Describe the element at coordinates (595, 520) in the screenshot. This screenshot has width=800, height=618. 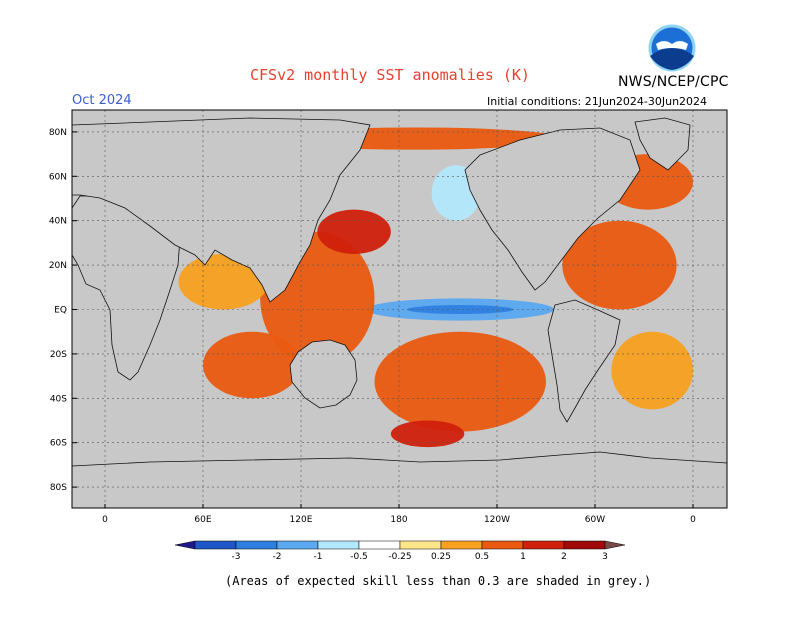
I see `x-tick-label: 60W` at that location.